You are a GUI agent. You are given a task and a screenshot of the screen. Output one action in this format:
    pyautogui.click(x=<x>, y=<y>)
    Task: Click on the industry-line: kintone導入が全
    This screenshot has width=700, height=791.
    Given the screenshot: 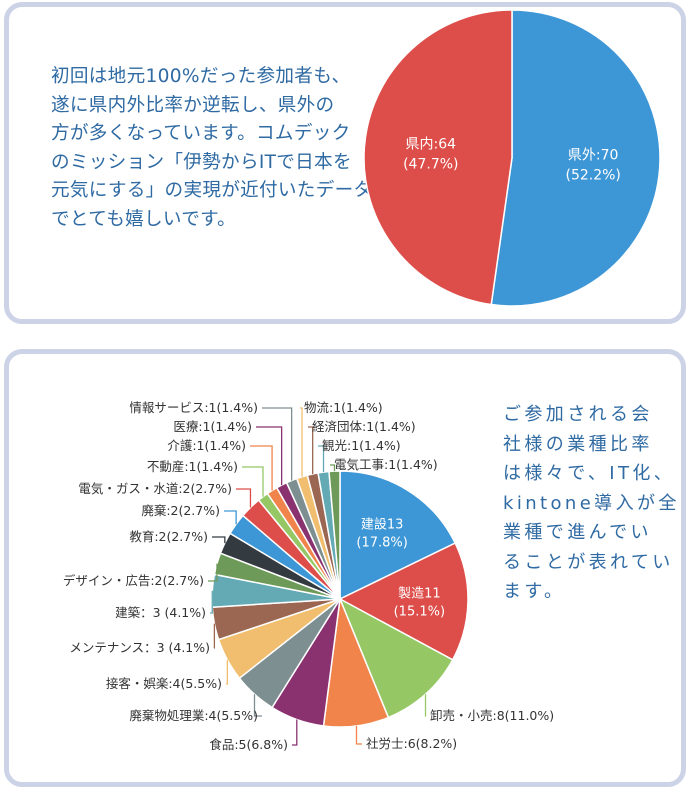 What is the action you would take?
    pyautogui.click(x=591, y=503)
    